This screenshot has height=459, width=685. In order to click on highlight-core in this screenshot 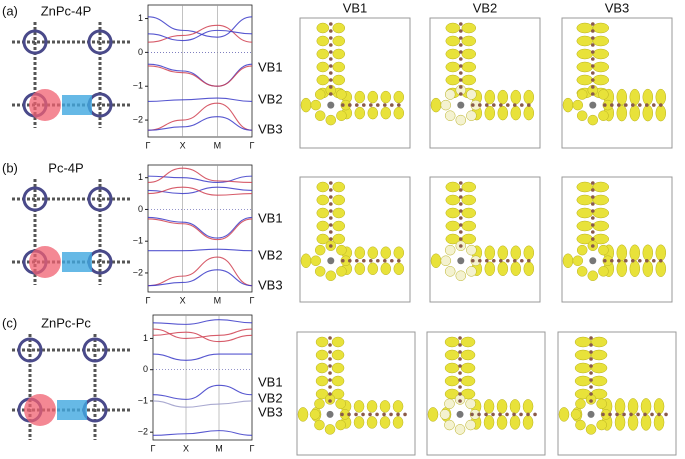, I will do `click(45, 262)`.